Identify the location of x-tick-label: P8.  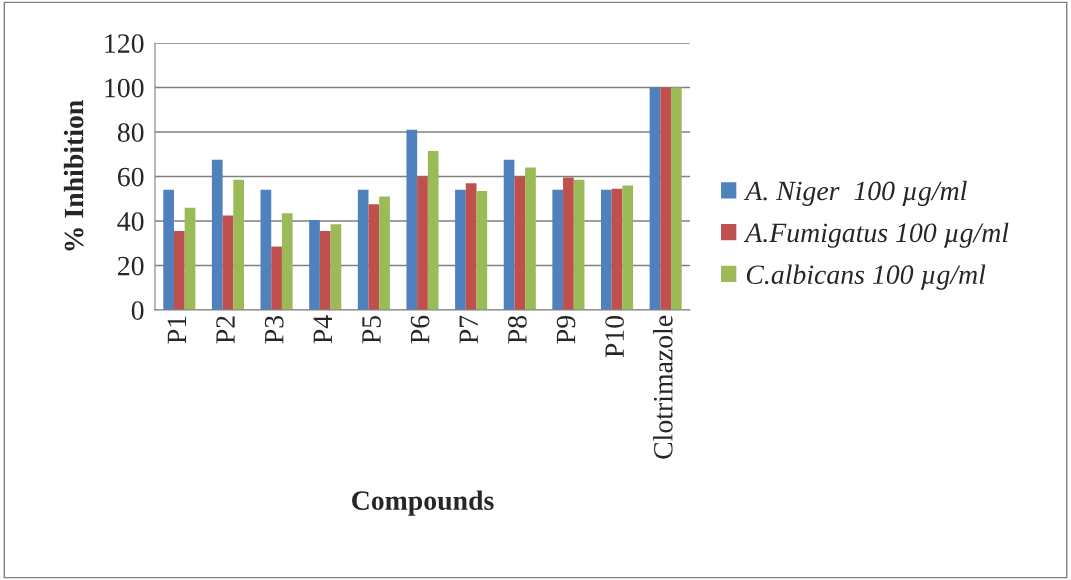
(517, 329).